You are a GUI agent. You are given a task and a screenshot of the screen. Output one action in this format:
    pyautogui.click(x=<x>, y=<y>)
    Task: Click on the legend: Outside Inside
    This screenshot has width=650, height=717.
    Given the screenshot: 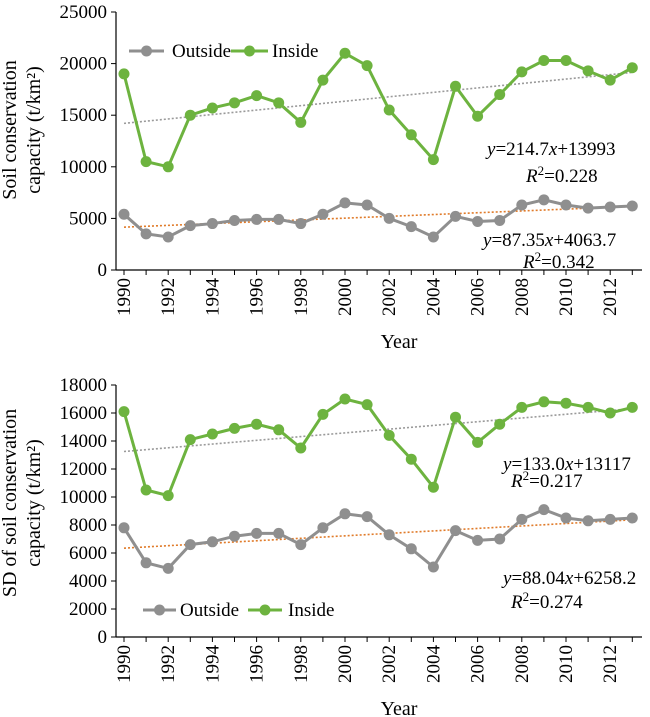 What is the action you would take?
    pyautogui.click(x=238, y=610)
    